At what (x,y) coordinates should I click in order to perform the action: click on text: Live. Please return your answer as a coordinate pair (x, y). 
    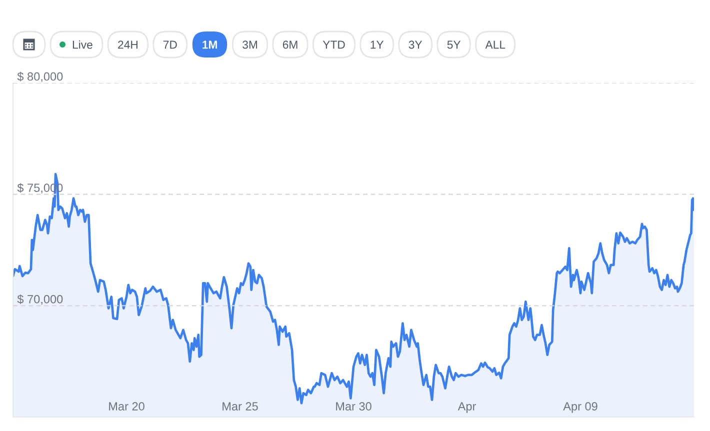
    Looking at the image, I should click on (82, 44).